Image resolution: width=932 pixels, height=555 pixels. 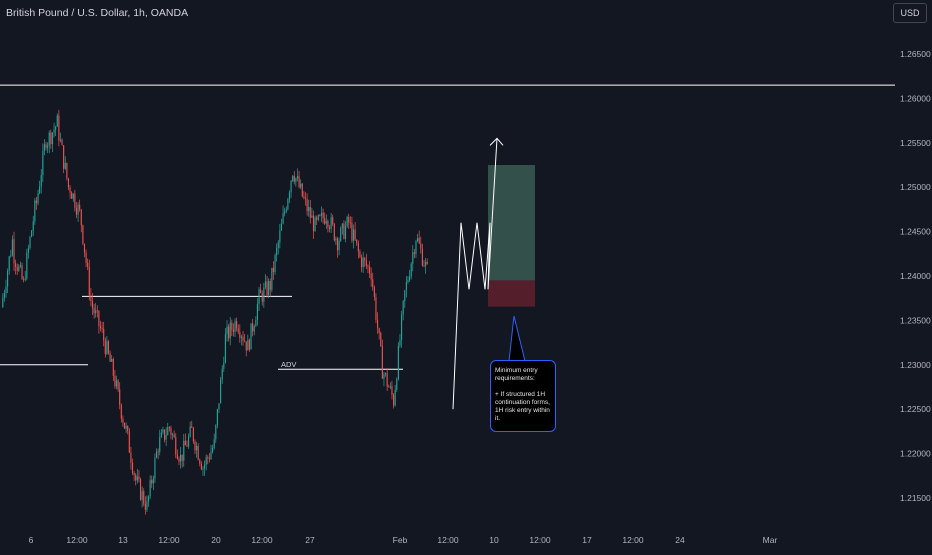 What do you see at coordinates (97, 13) in the screenshot?
I see `symbol-title: British Pound / U.S. Dollar, 1h, OANDA` at bounding box center [97, 13].